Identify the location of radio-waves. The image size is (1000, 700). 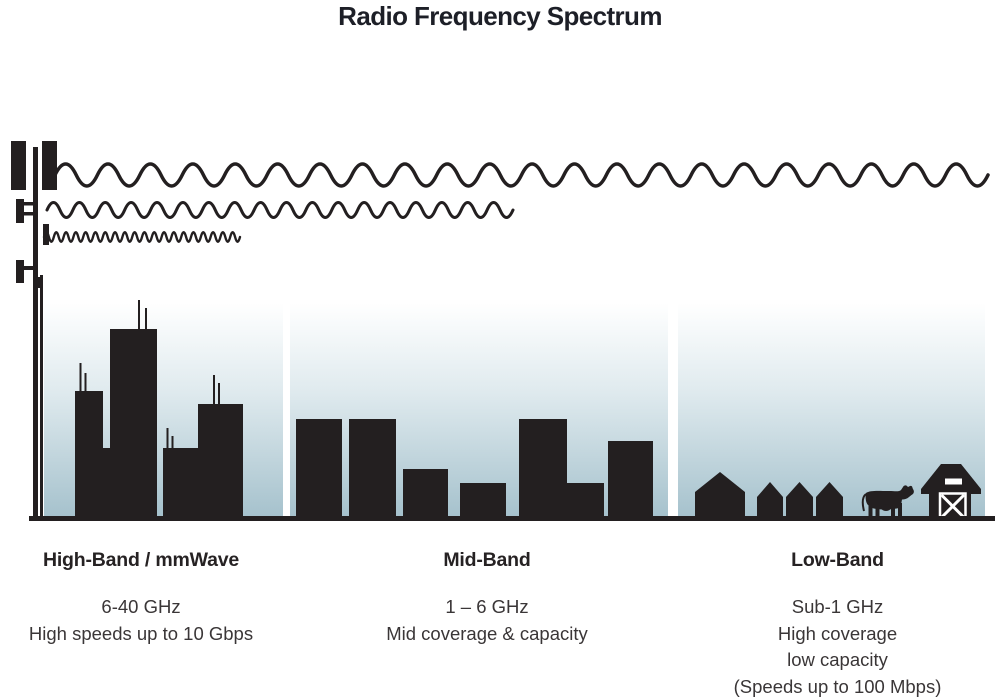
(516, 202).